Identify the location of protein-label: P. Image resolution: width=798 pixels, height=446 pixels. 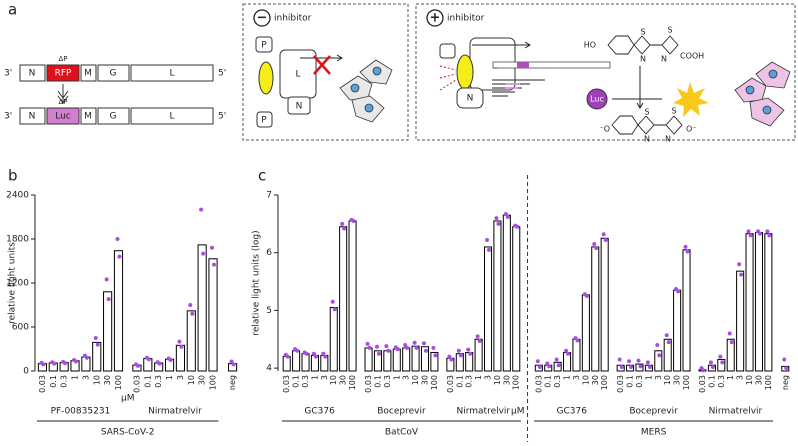
(264, 121).